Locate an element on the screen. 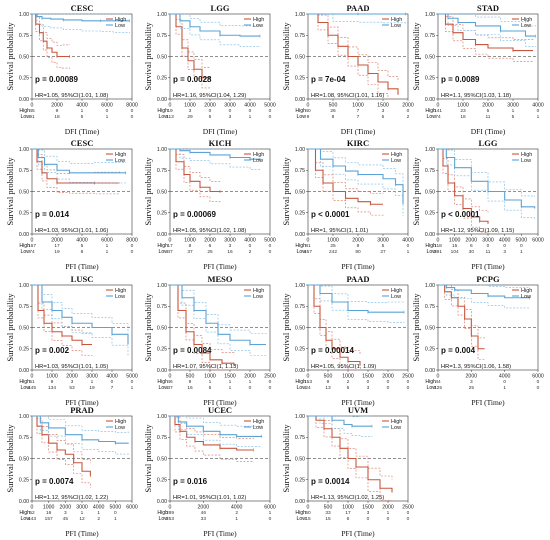 The width and height of the screenshot is (550, 540). risk-count-low: 2 is located at coordinates (98, 519).